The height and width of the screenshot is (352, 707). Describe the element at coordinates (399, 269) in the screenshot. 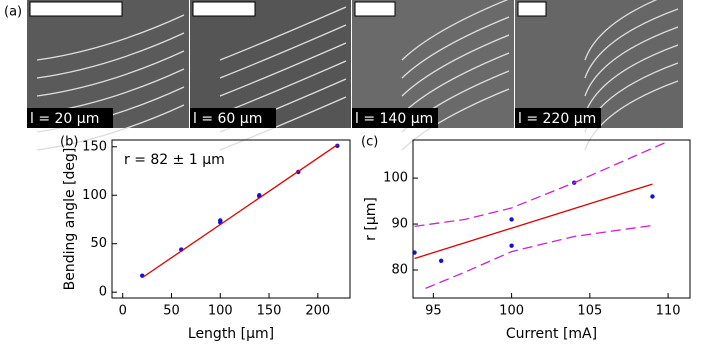

I see `y-tick-label: 80` at that location.